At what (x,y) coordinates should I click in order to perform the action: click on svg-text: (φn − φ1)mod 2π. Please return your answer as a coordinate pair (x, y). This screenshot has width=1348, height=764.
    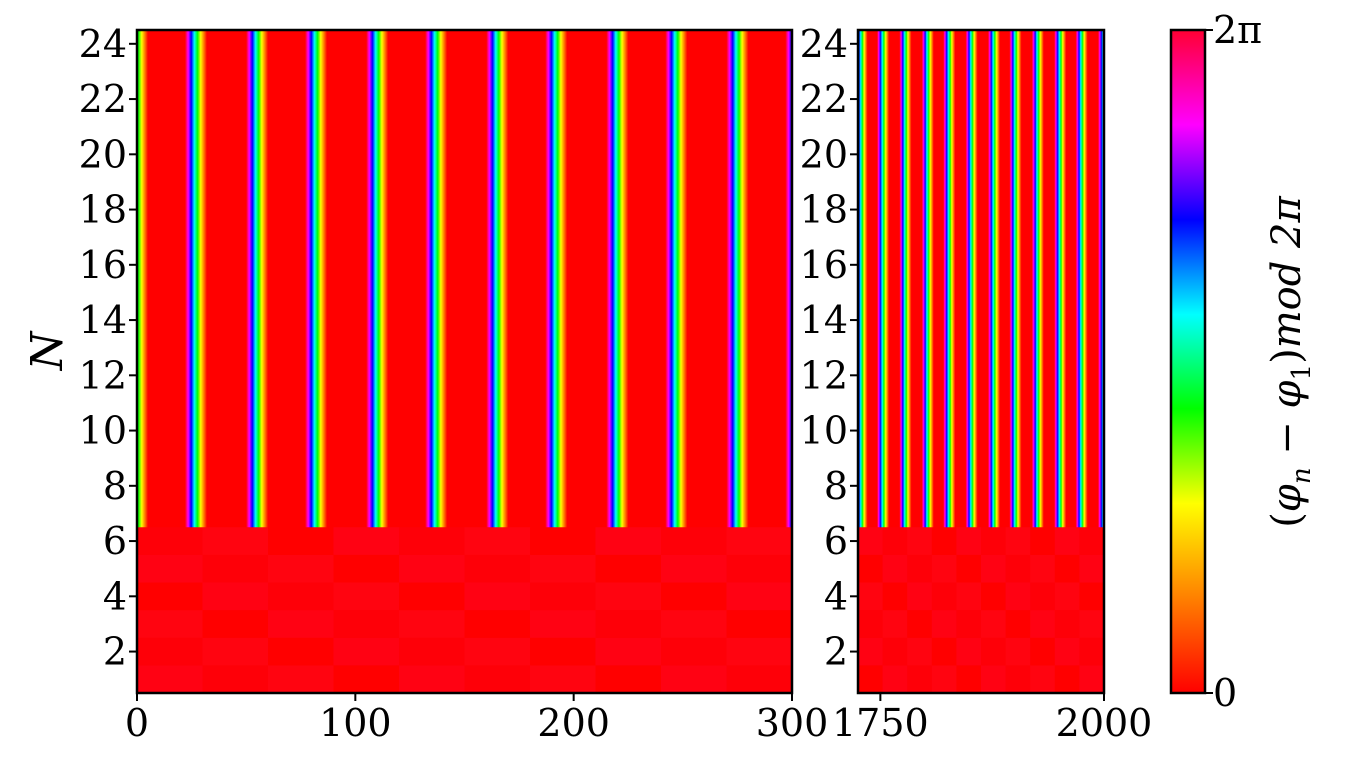
    Looking at the image, I should click on (1290, 362).